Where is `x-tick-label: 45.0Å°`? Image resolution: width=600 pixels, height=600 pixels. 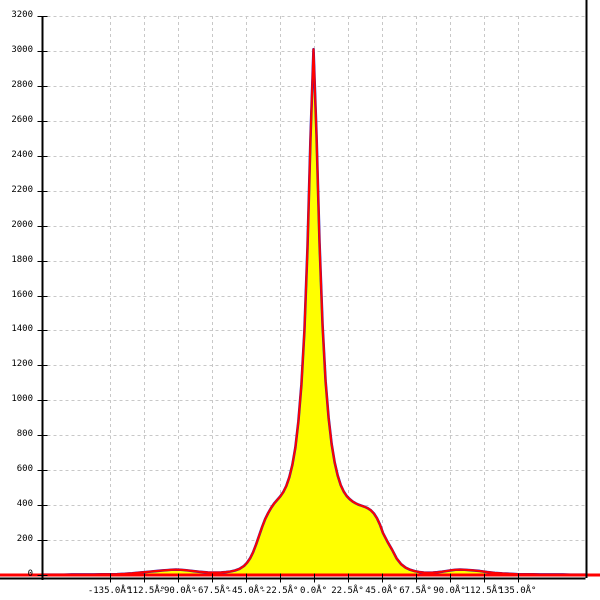
x-tick-label: 45.0Å° is located at coordinates (381, 590).